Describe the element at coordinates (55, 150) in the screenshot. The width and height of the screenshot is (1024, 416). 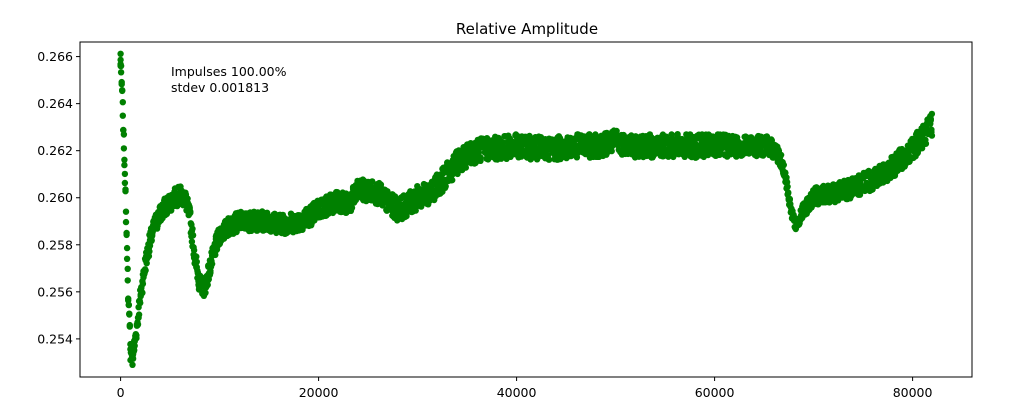
I see `y-tick-label: 0.262` at that location.